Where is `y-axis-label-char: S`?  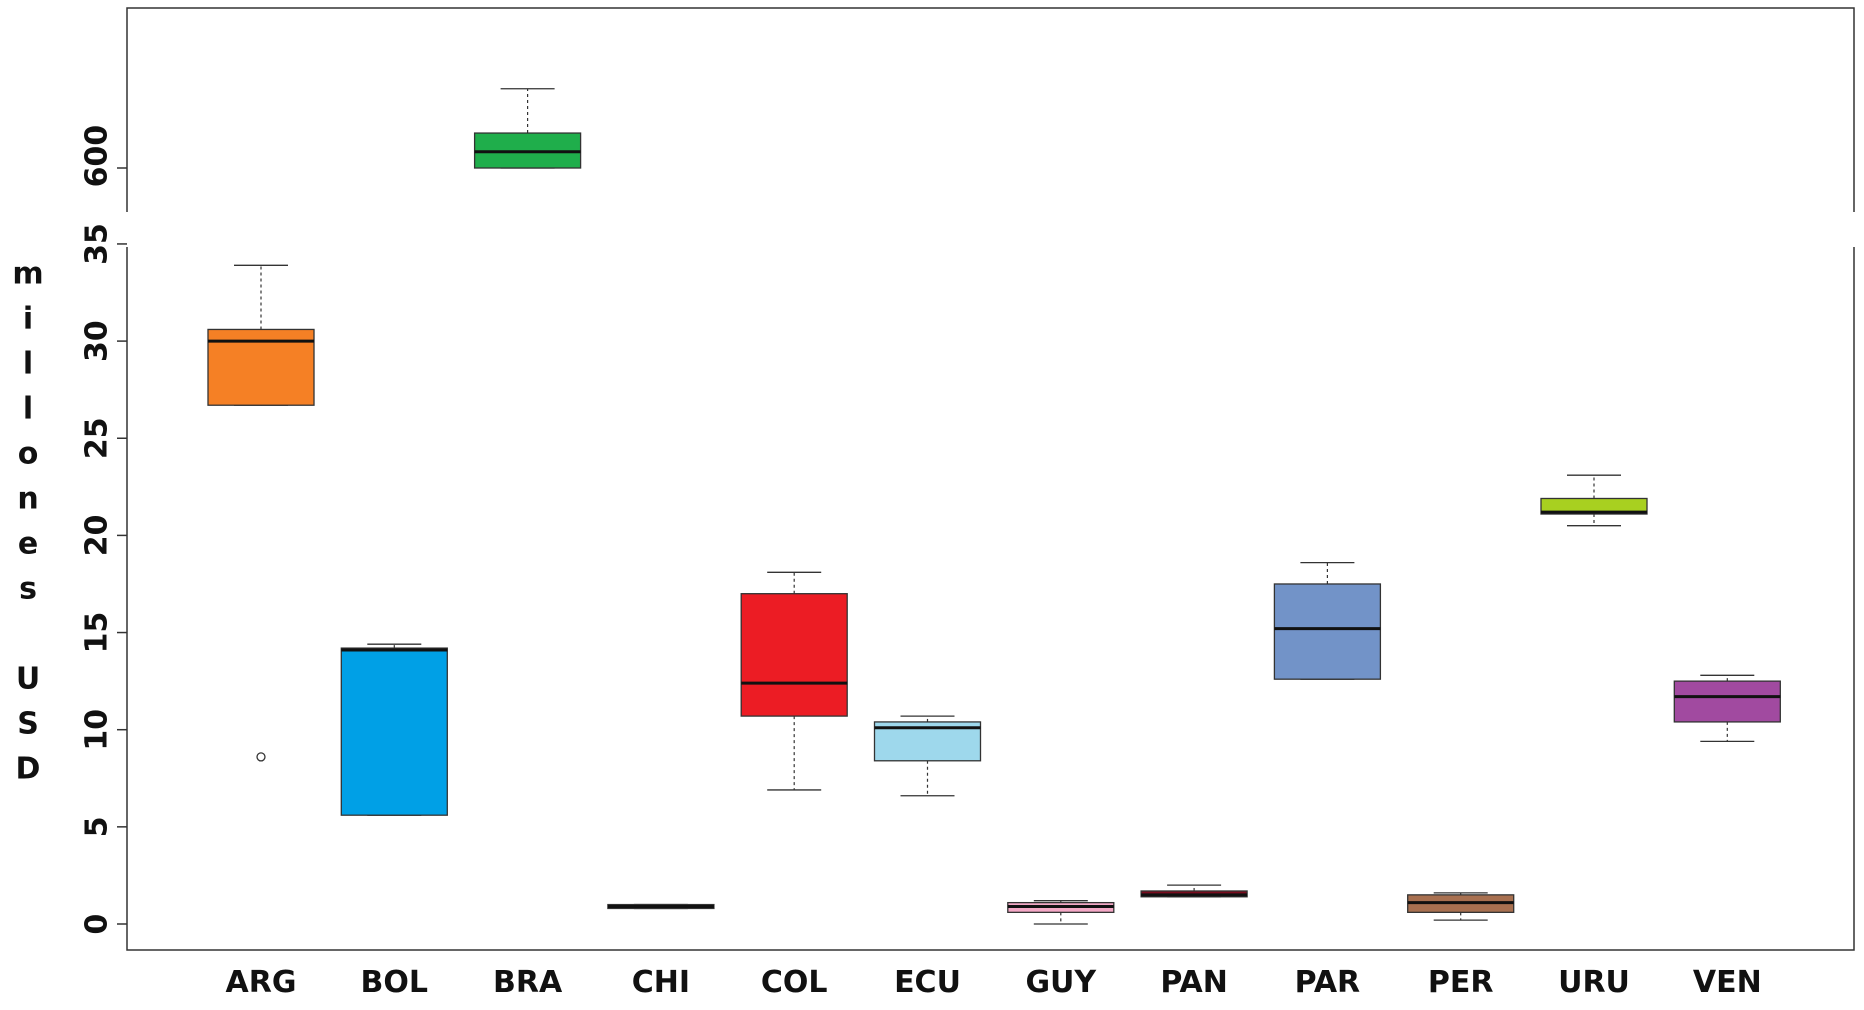 y-axis-label-char: S is located at coordinates (28, 724).